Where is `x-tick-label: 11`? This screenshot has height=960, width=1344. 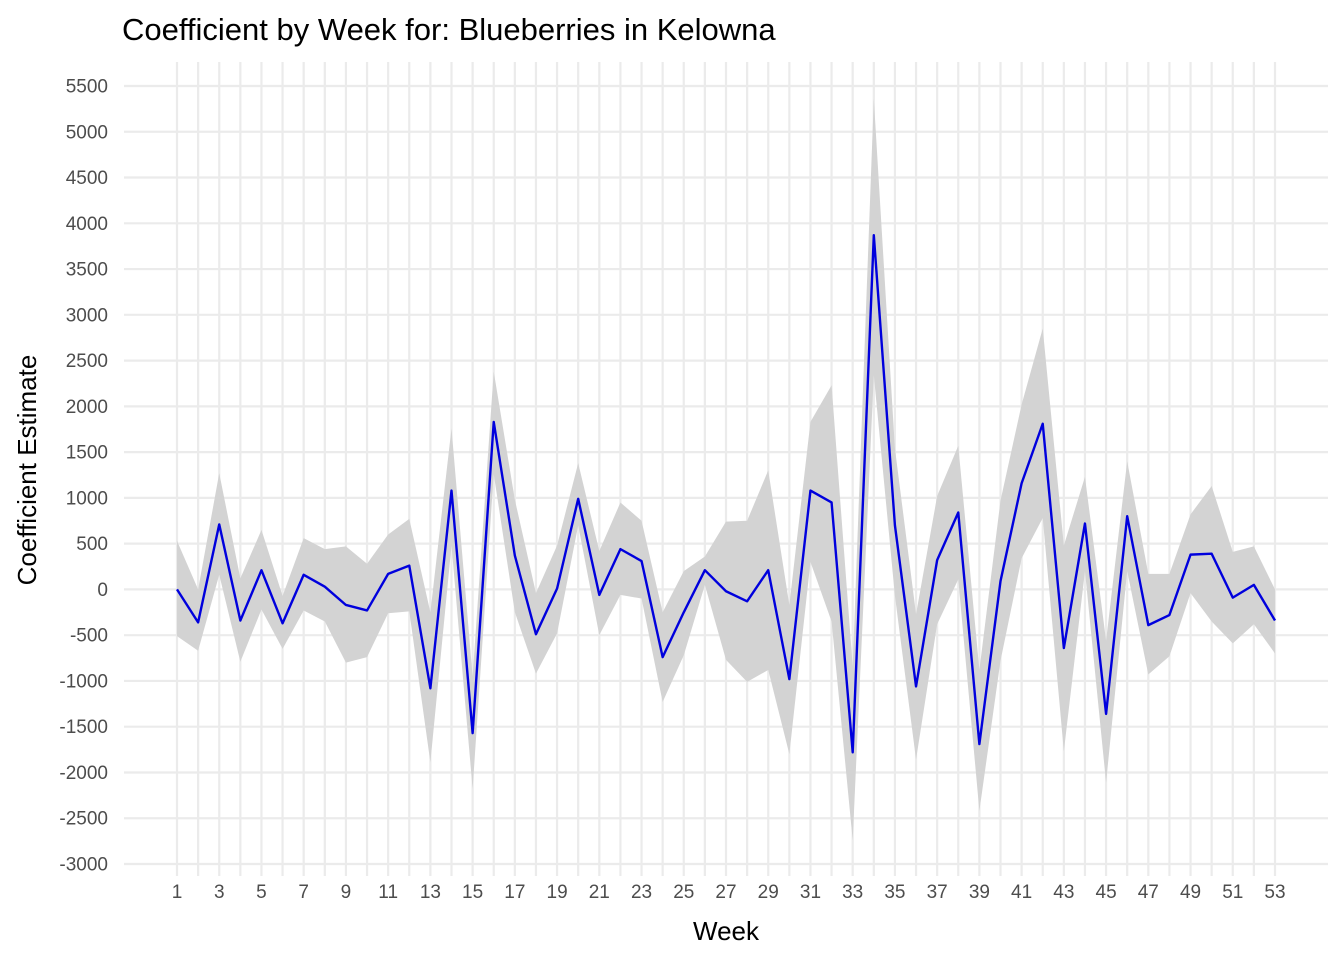
x-tick-label: 11 is located at coordinates (388, 892).